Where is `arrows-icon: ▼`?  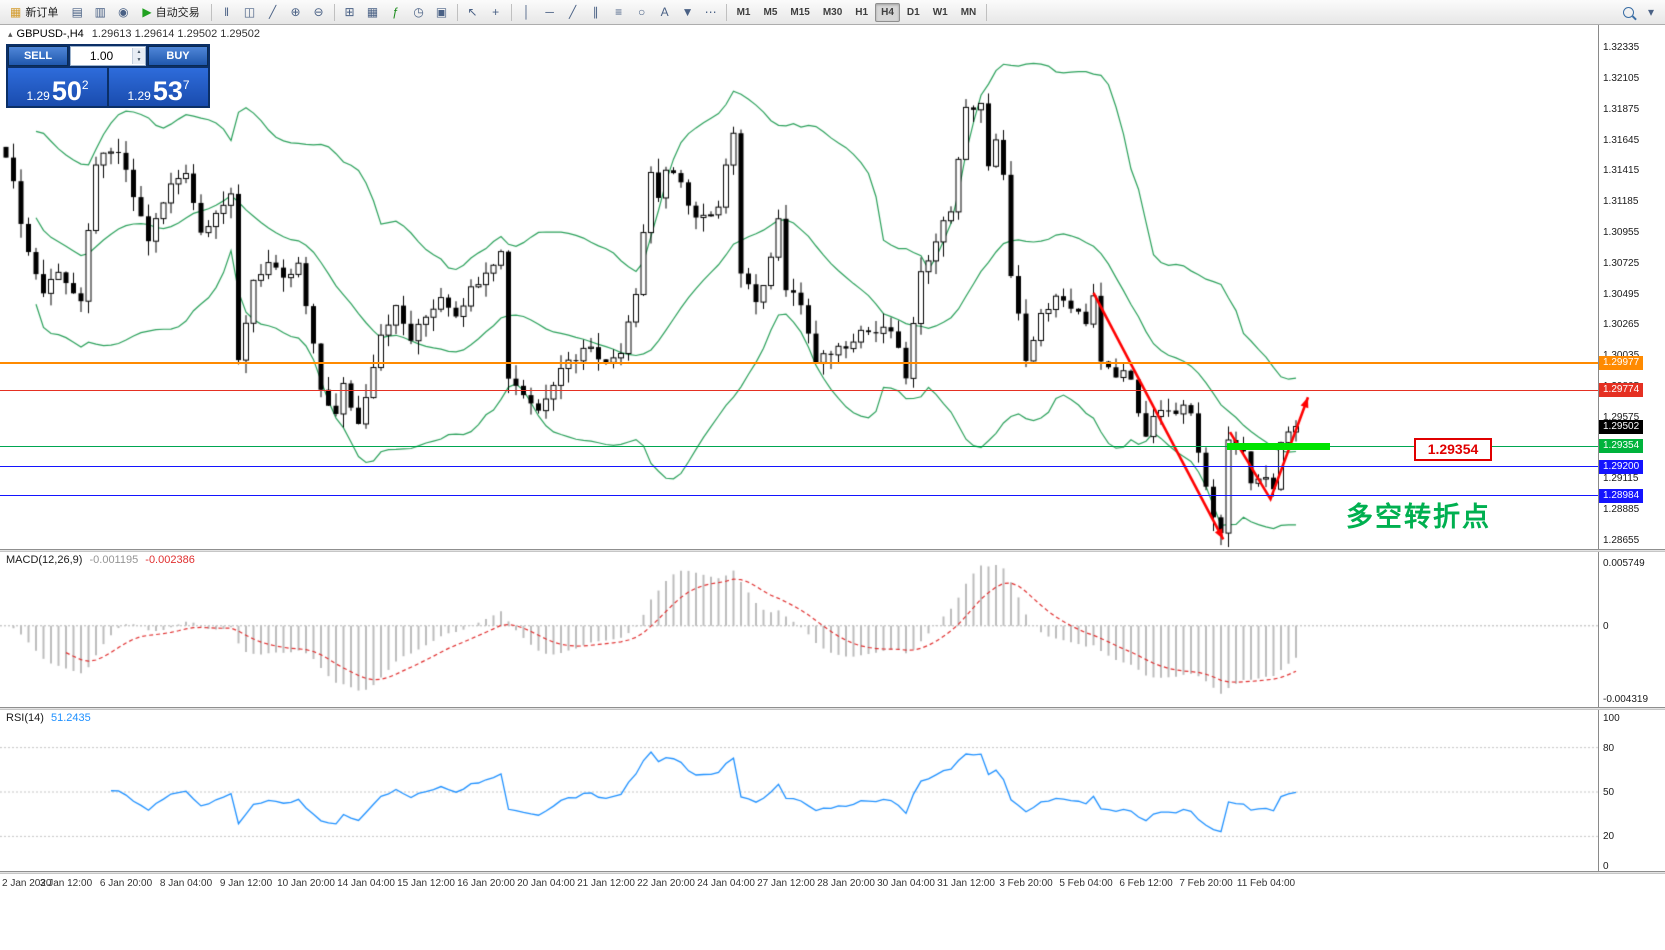 arrows-icon: ▼ is located at coordinates (688, 12).